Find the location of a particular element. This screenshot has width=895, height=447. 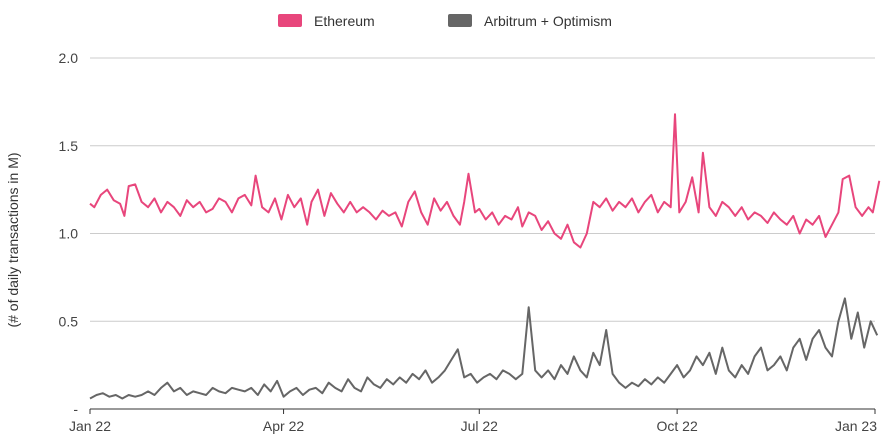

x-tick-label-4: Jan 23 is located at coordinates (856, 426).